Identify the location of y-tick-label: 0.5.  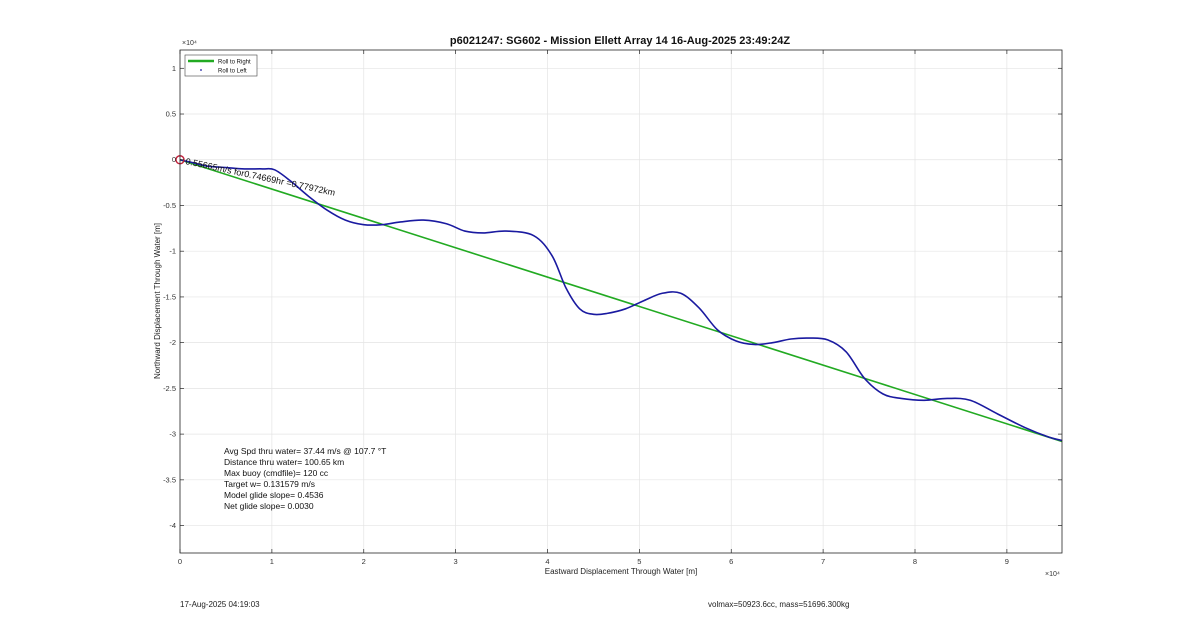
(171, 114).